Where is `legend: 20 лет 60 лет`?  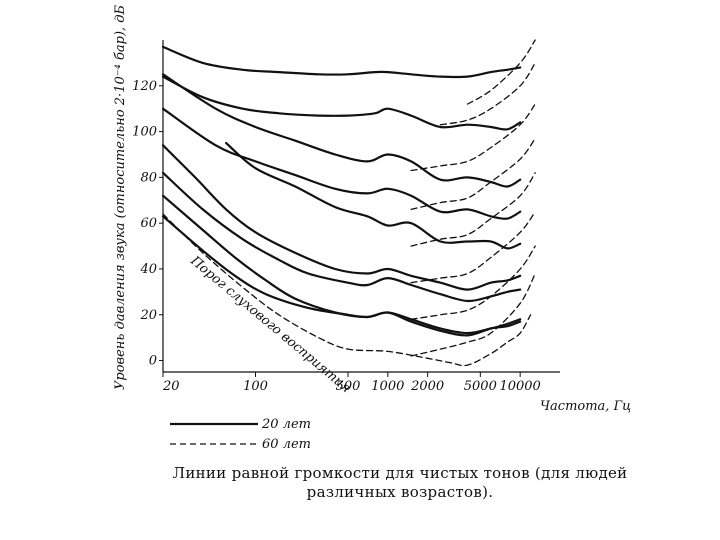 legend: 20 лет 60 лет is located at coordinates (240, 434).